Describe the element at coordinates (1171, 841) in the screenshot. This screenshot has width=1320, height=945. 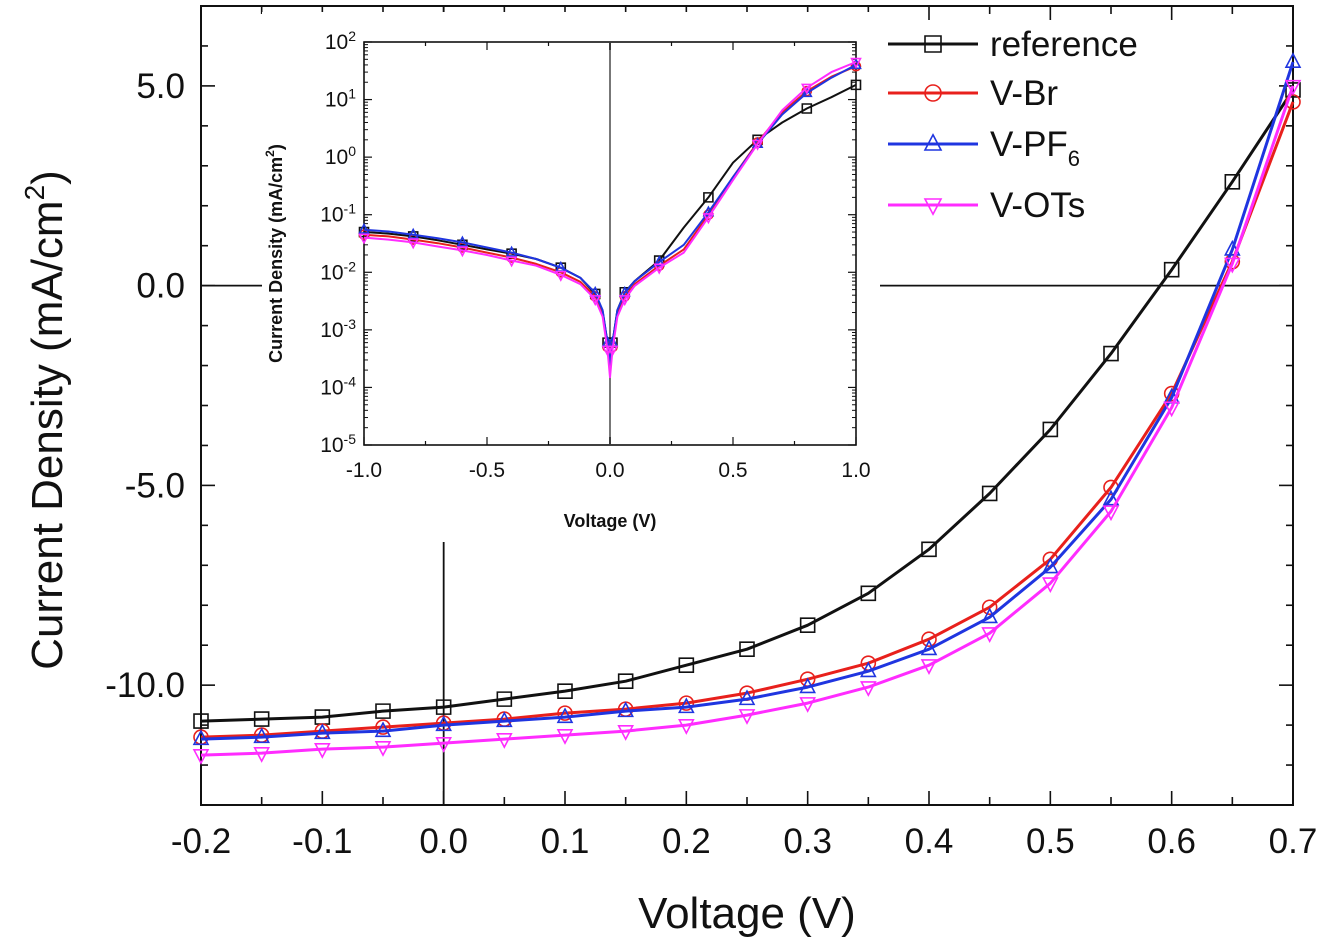
I see `main-x-tick-label: 0.6` at that location.